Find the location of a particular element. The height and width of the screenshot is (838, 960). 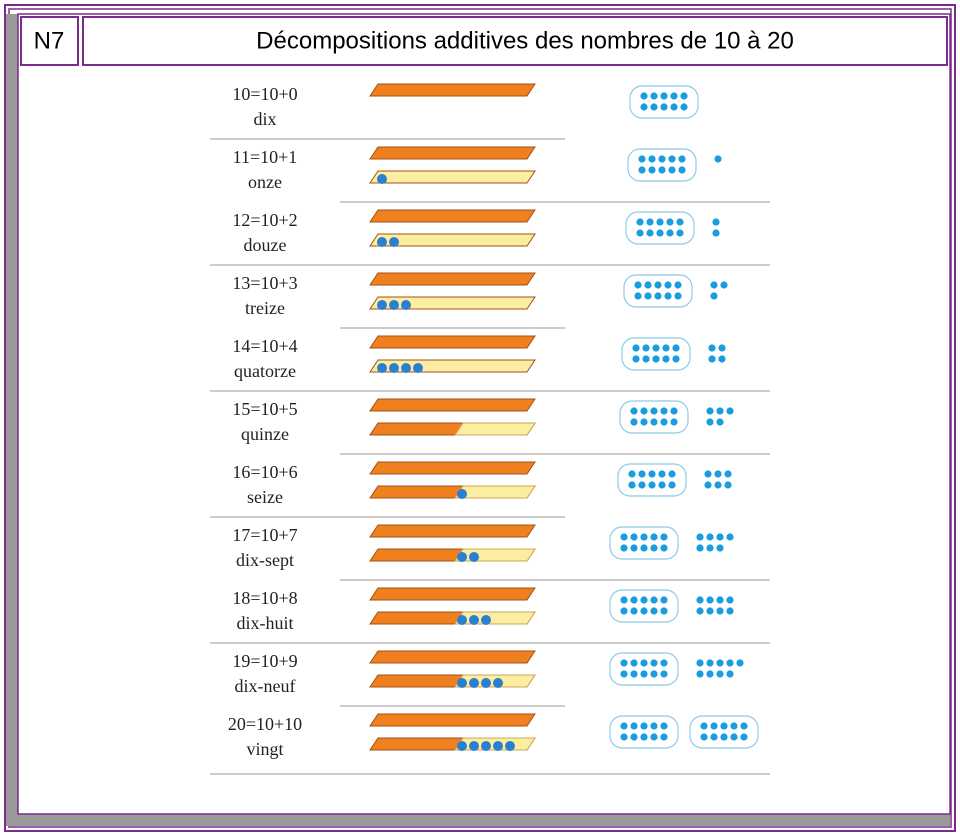

word: onze is located at coordinates (265, 182).